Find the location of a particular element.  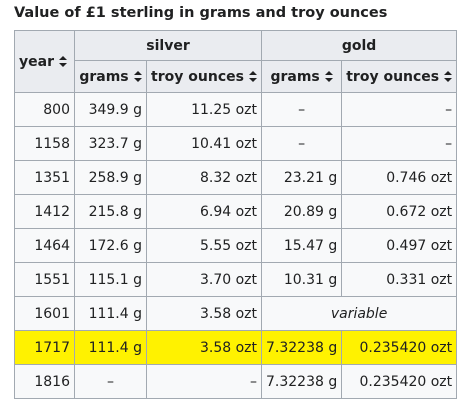

column-header-year: year is located at coordinates (44, 61).